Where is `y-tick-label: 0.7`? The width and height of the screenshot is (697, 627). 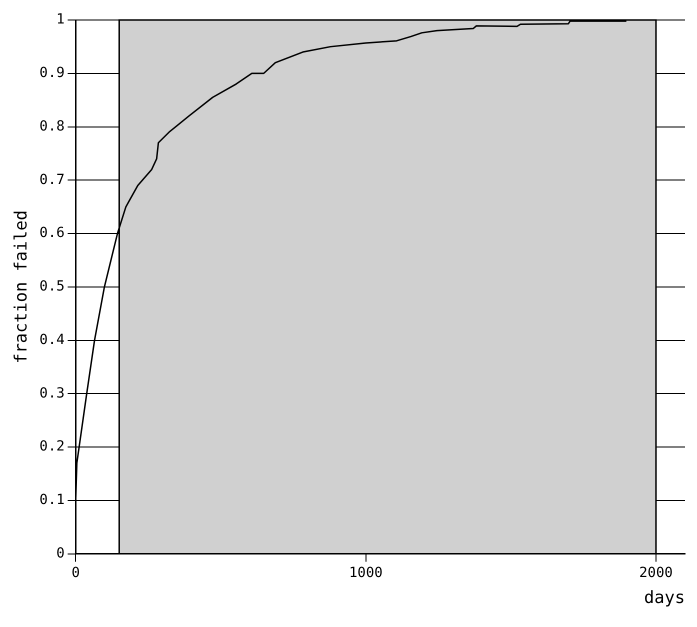 y-tick-label: 0.7 is located at coordinates (52, 180).